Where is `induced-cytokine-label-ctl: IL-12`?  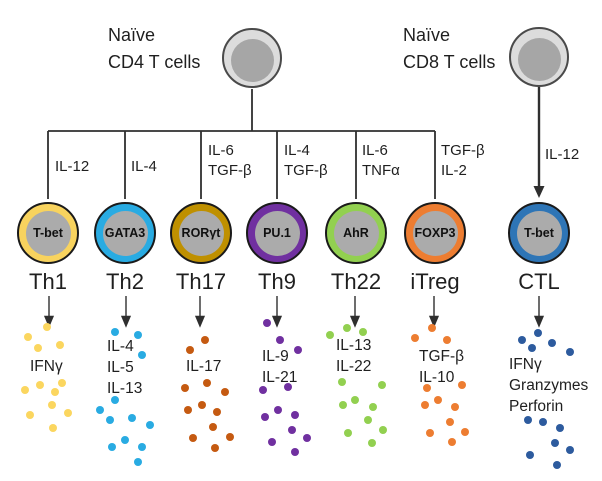 induced-cytokine-label-ctl: IL-12 is located at coordinates (562, 155).